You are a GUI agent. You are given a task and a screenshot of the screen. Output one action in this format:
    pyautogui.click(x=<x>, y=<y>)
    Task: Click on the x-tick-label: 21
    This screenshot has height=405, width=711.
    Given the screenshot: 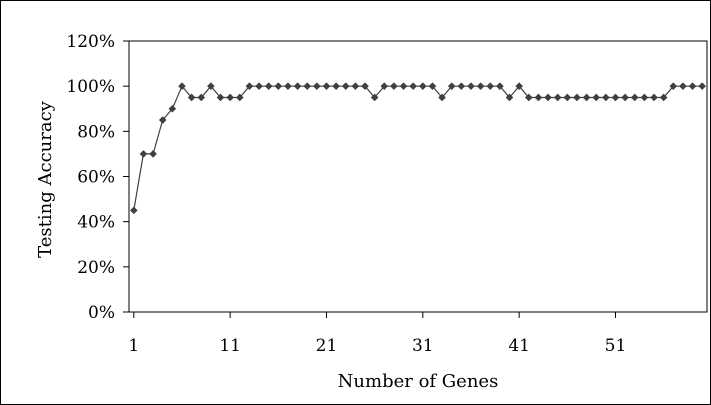 What is the action you would take?
    pyautogui.click(x=327, y=346)
    